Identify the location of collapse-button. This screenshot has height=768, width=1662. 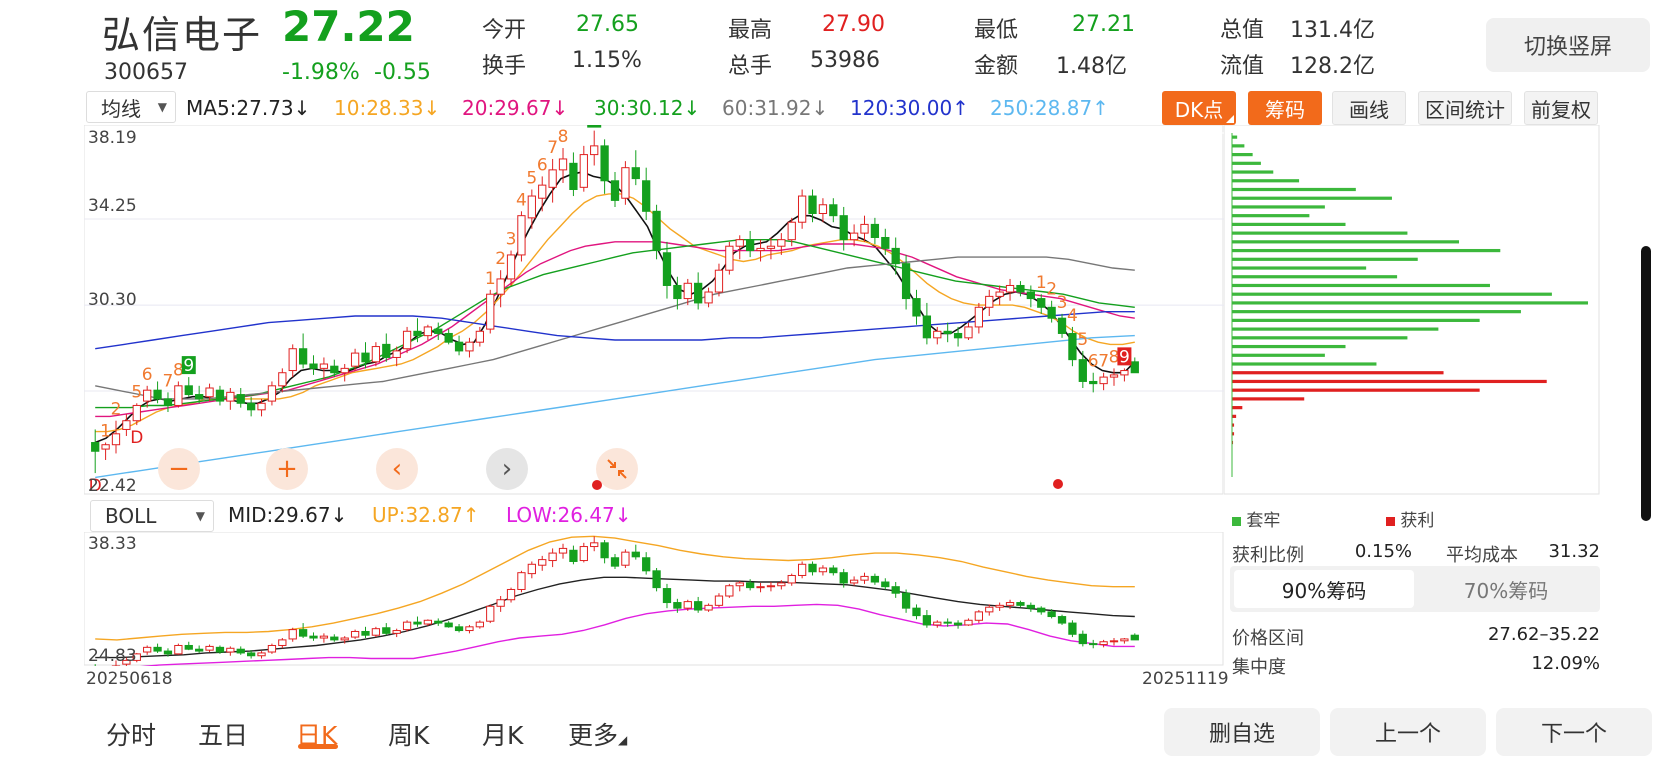
(617, 469).